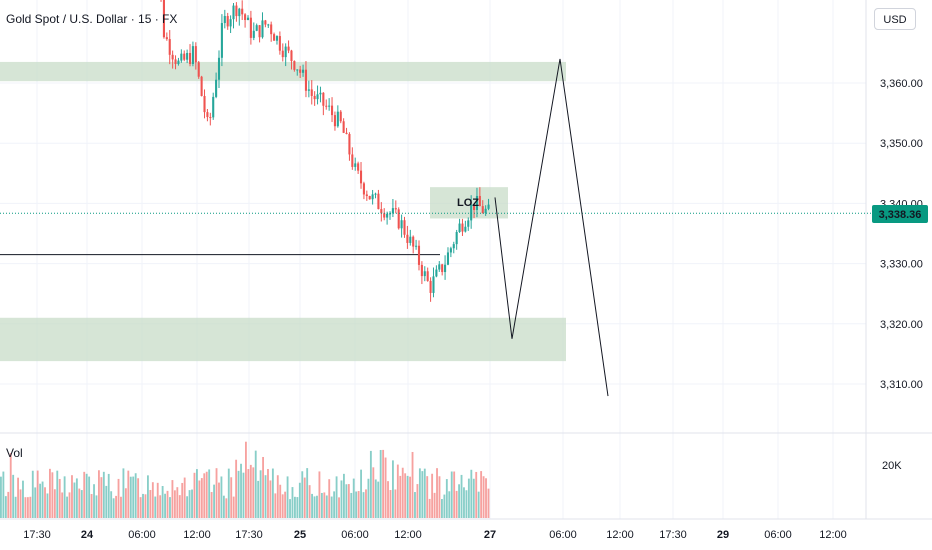 This screenshot has height=550, width=932. I want to click on projection-path, so click(551, 227).